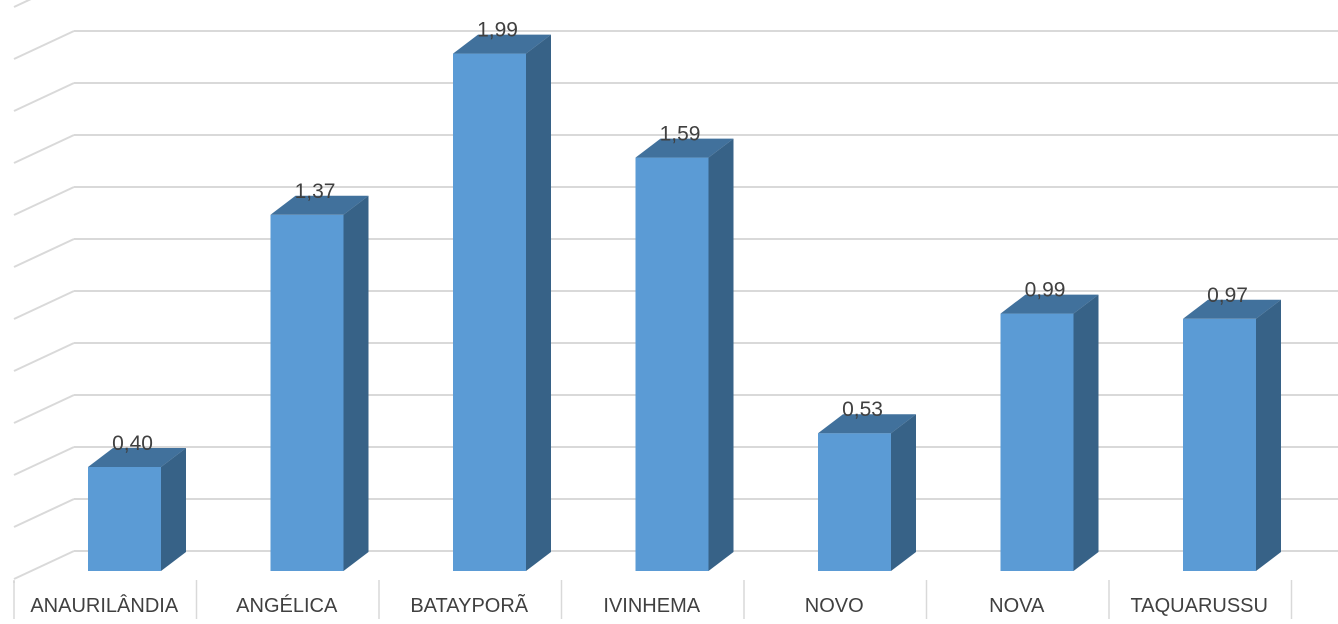 This screenshot has width=1338, height=624. I want to click on data-label: 0,97, so click(1227, 295).